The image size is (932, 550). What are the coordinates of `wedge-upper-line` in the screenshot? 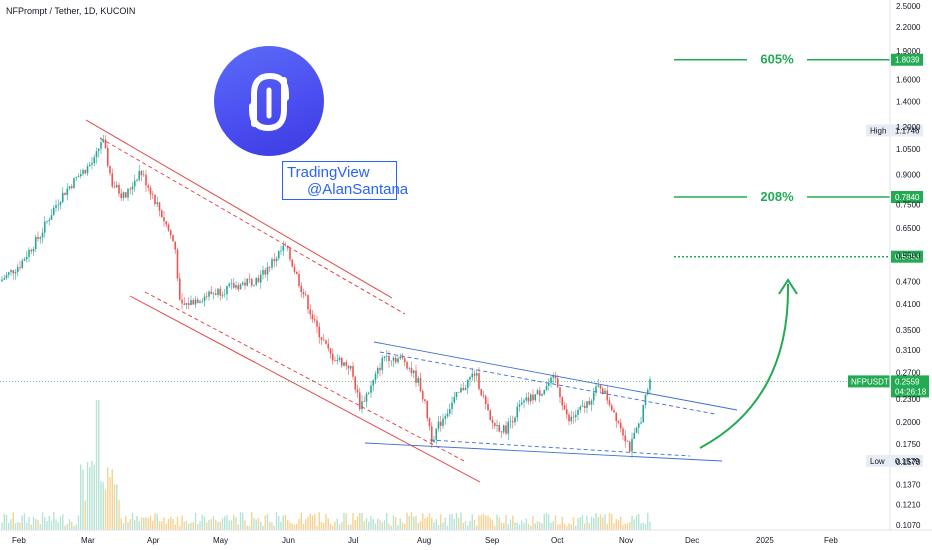 It's located at (555, 376).